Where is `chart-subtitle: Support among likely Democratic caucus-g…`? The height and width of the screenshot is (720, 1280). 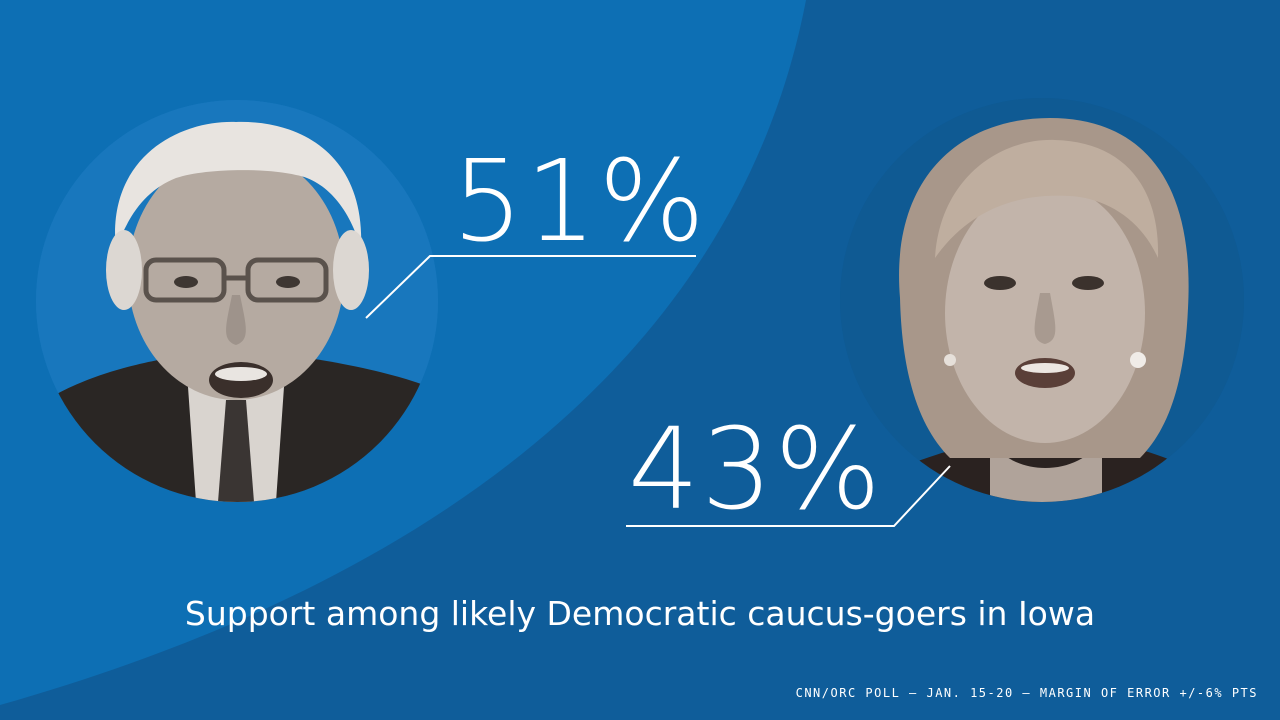
chart-subtitle: Support among likely Democratic caucus-g… is located at coordinates (640, 613).